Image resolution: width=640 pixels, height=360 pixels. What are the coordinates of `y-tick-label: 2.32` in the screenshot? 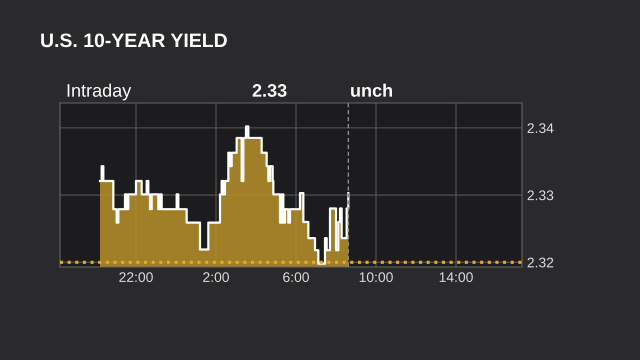 It's located at (541, 263).